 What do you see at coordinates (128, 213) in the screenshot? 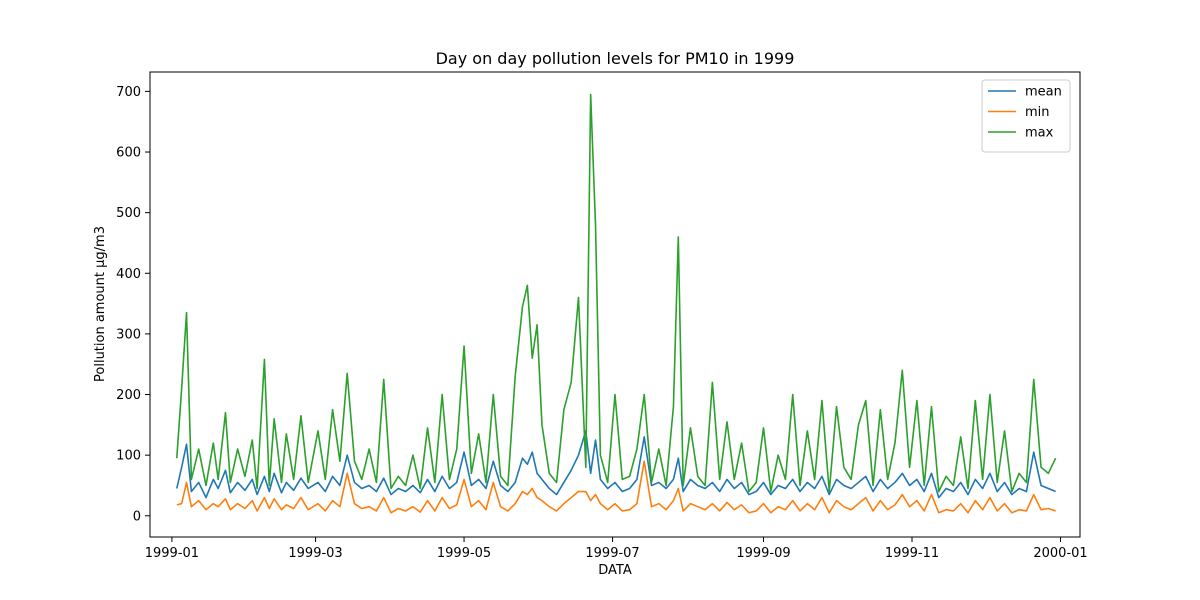
I see `y-tick-label: 500` at bounding box center [128, 213].